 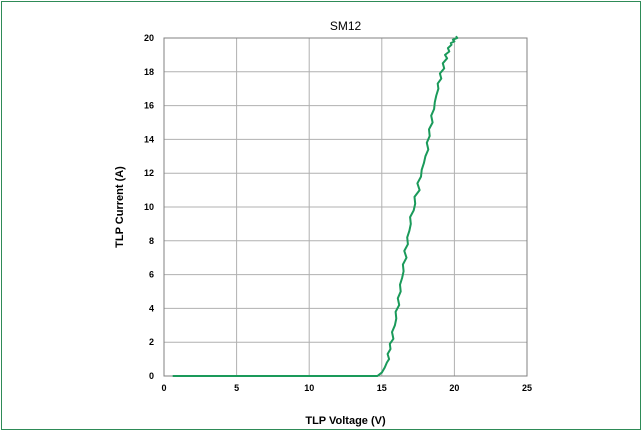 I want to click on x-tick-label: 20, so click(x=454, y=388).